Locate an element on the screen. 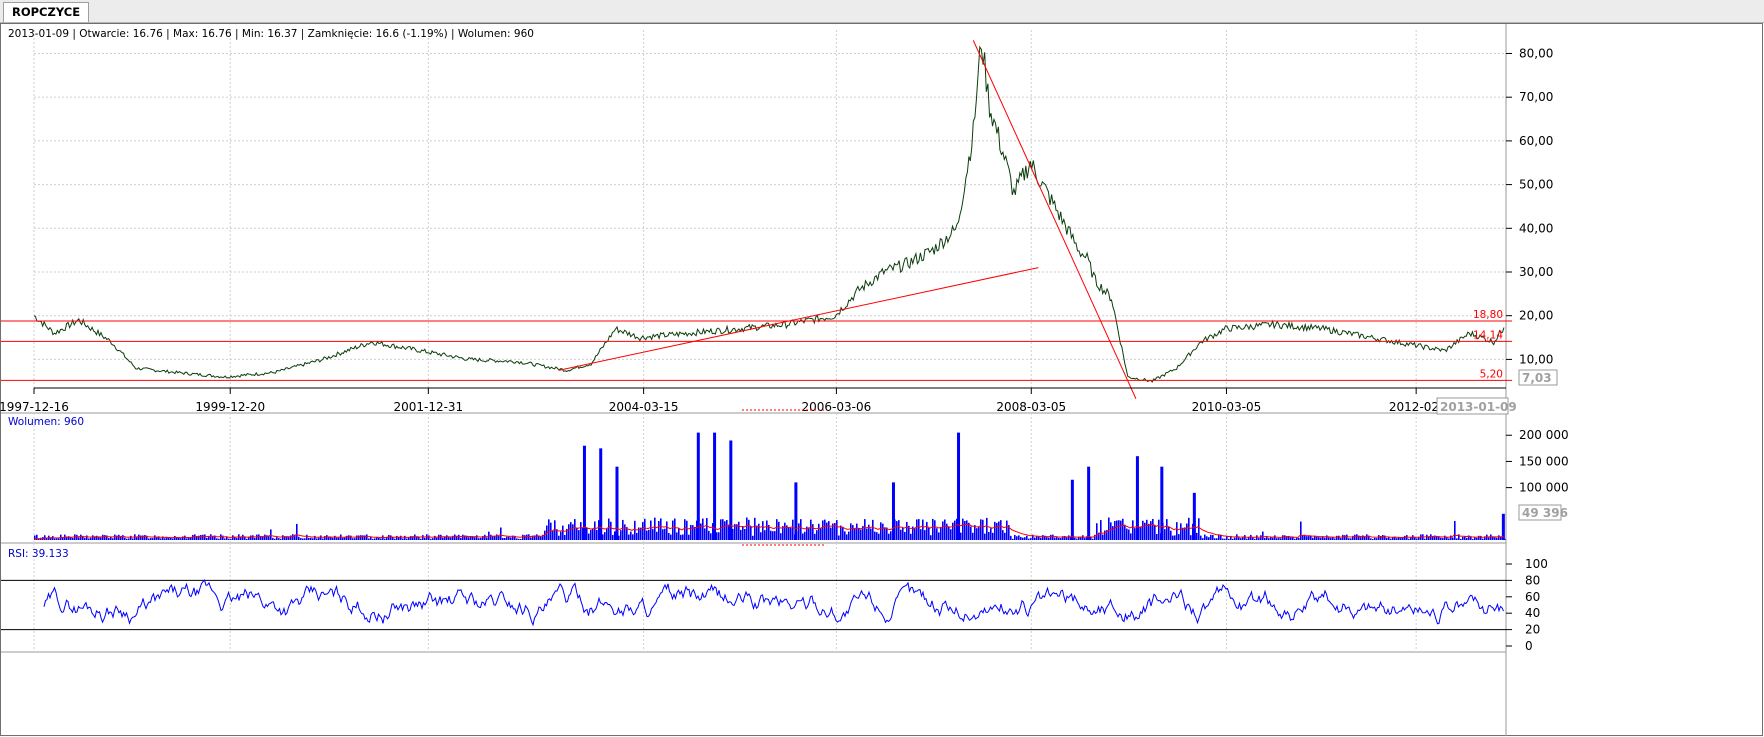  volume-last-label: 49 396 is located at coordinates (1545, 513).